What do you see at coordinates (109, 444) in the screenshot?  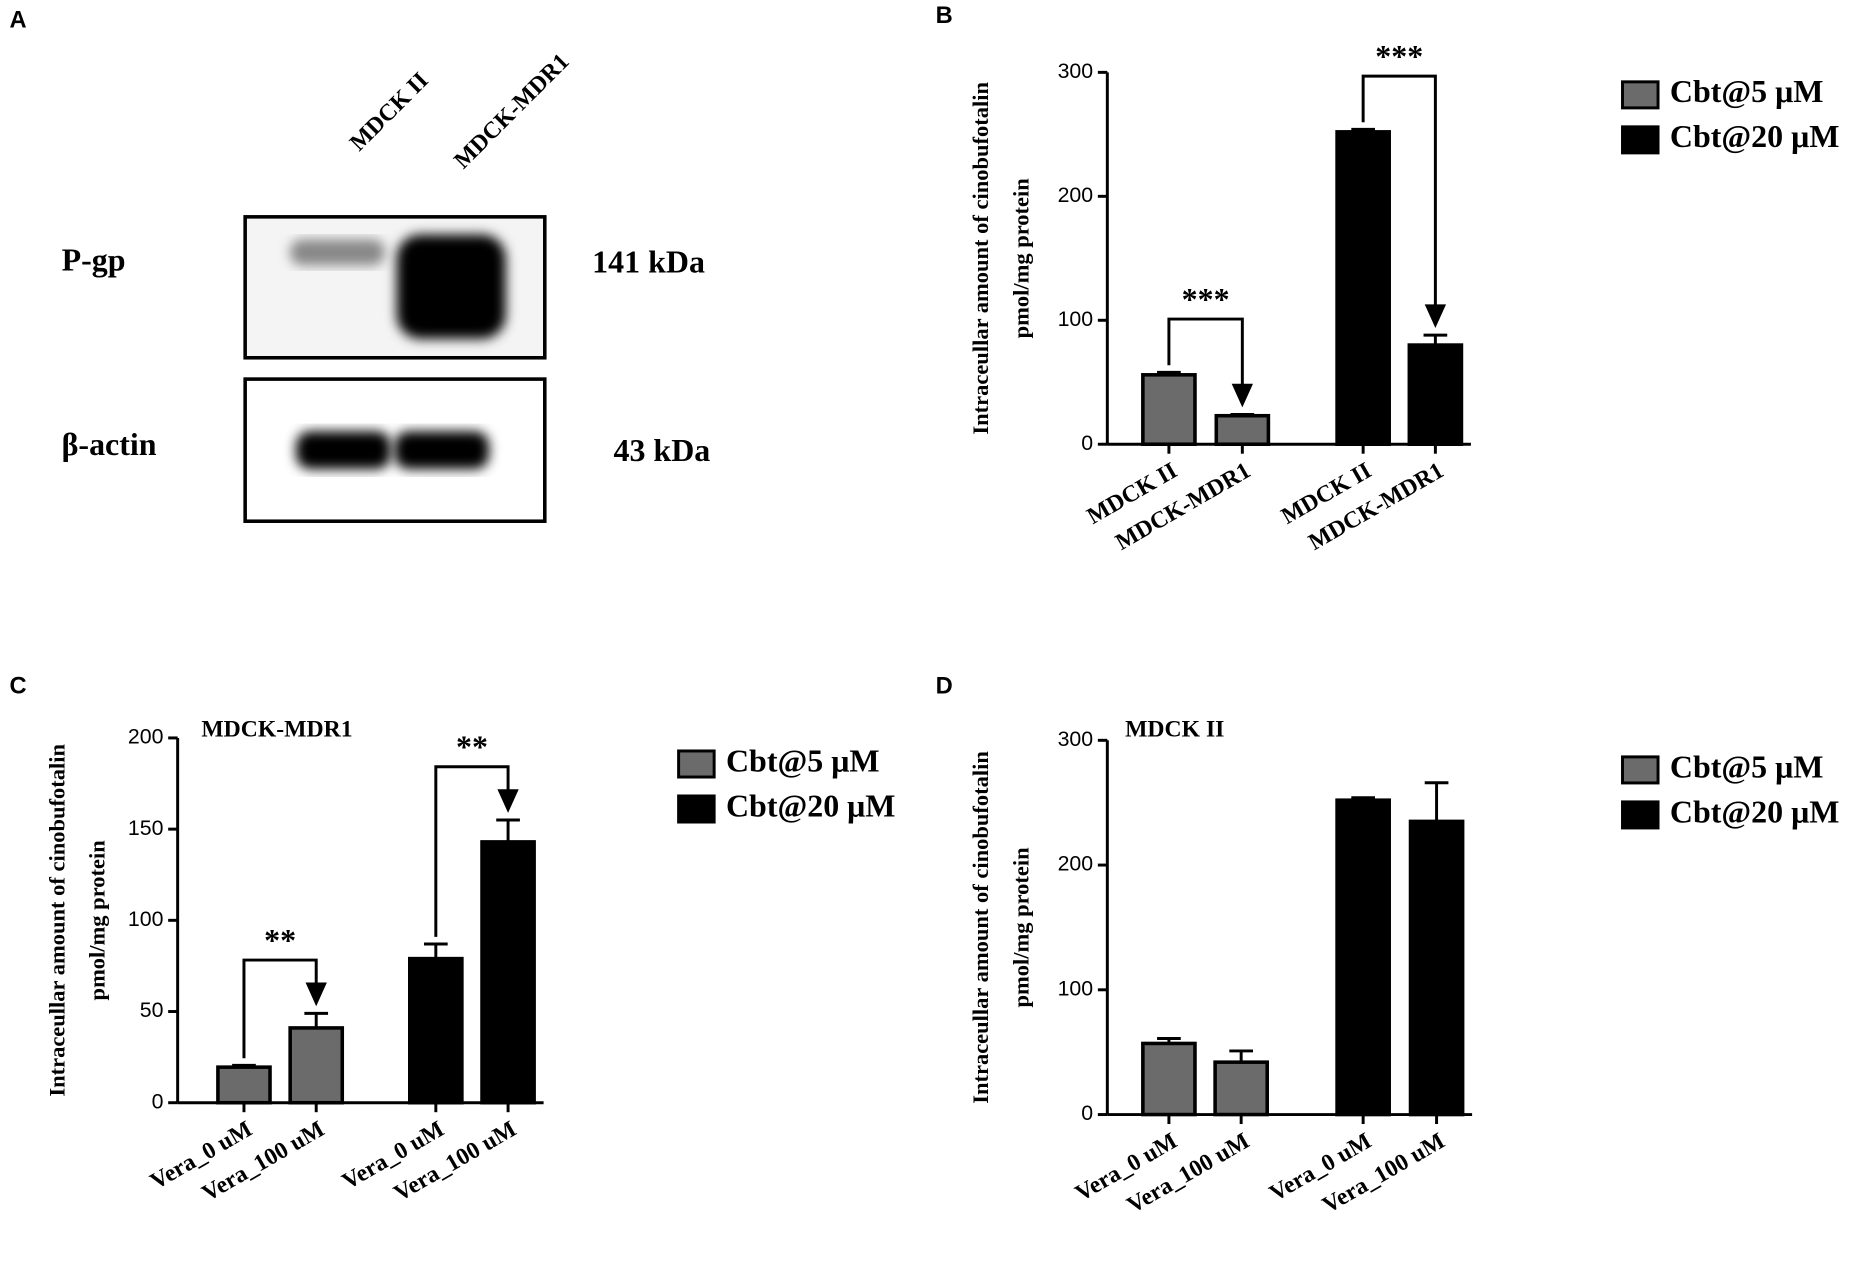 I see `row-label: β-actin` at bounding box center [109, 444].